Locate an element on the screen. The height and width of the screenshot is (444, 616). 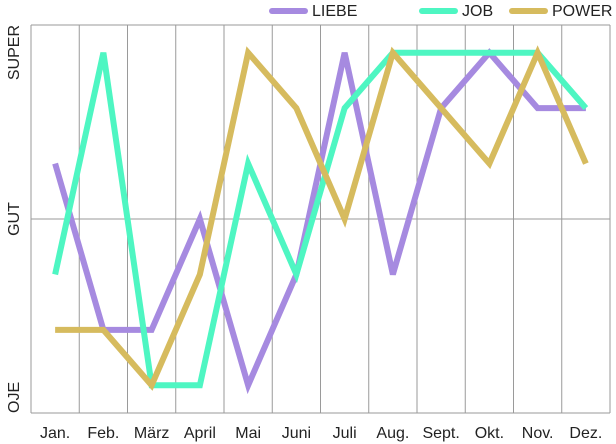
x-tick-label: April is located at coordinates (200, 433).